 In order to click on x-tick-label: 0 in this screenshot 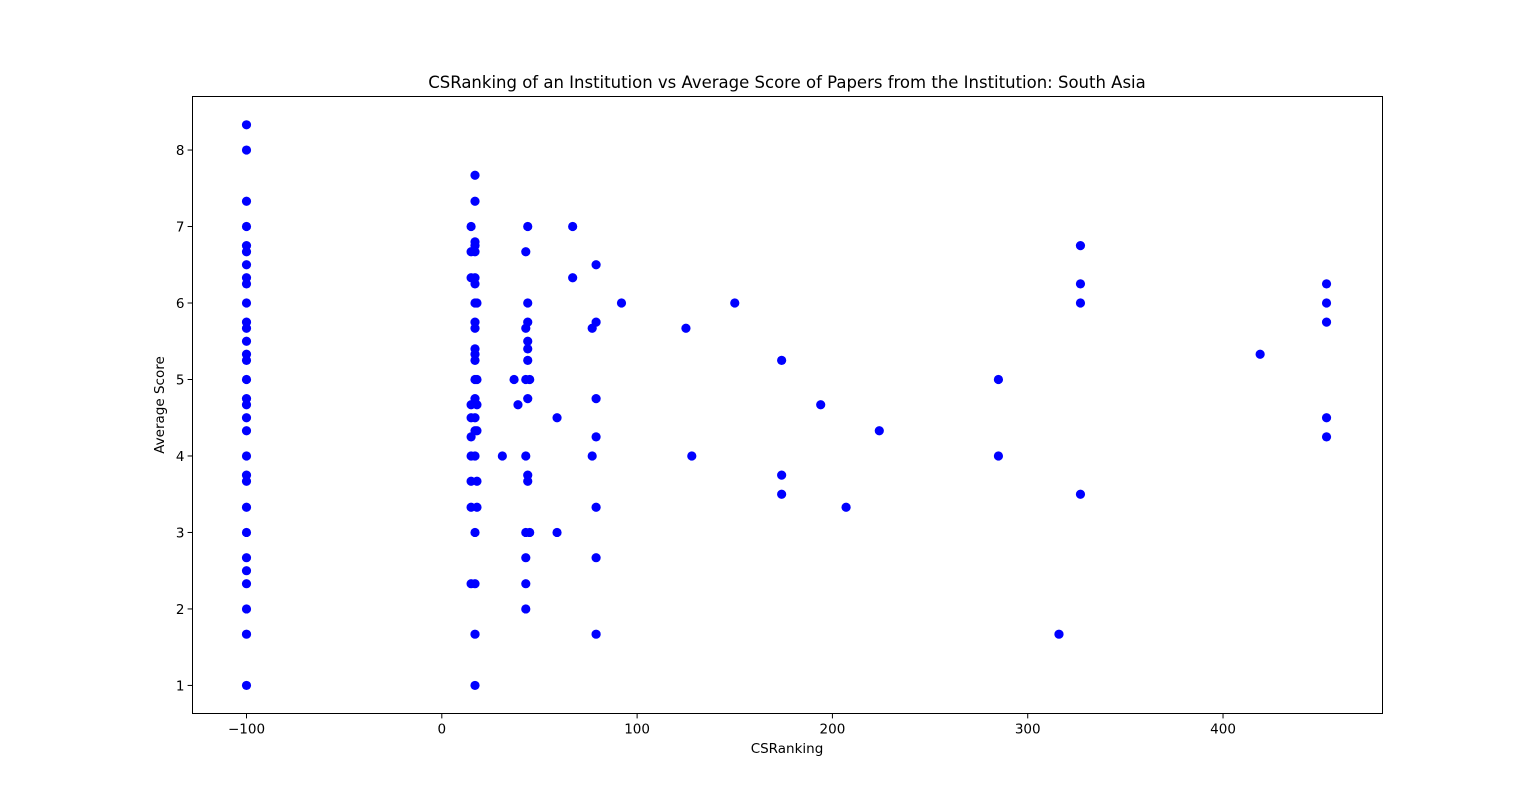, I will do `click(442, 730)`.